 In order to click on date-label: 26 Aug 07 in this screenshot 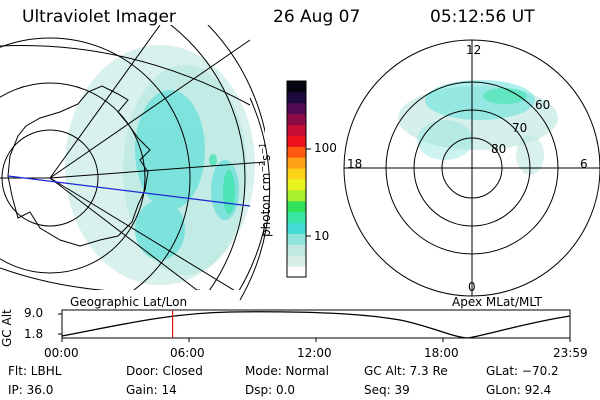, I will do `click(317, 17)`.